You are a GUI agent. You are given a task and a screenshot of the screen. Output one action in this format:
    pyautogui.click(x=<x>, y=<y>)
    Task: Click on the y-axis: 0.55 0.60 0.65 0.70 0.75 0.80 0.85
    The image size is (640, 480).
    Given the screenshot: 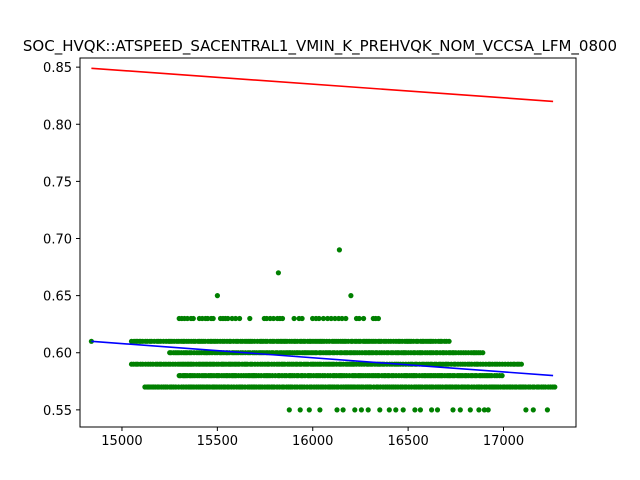 What is the action you would take?
    pyautogui.click(x=61, y=240)
    